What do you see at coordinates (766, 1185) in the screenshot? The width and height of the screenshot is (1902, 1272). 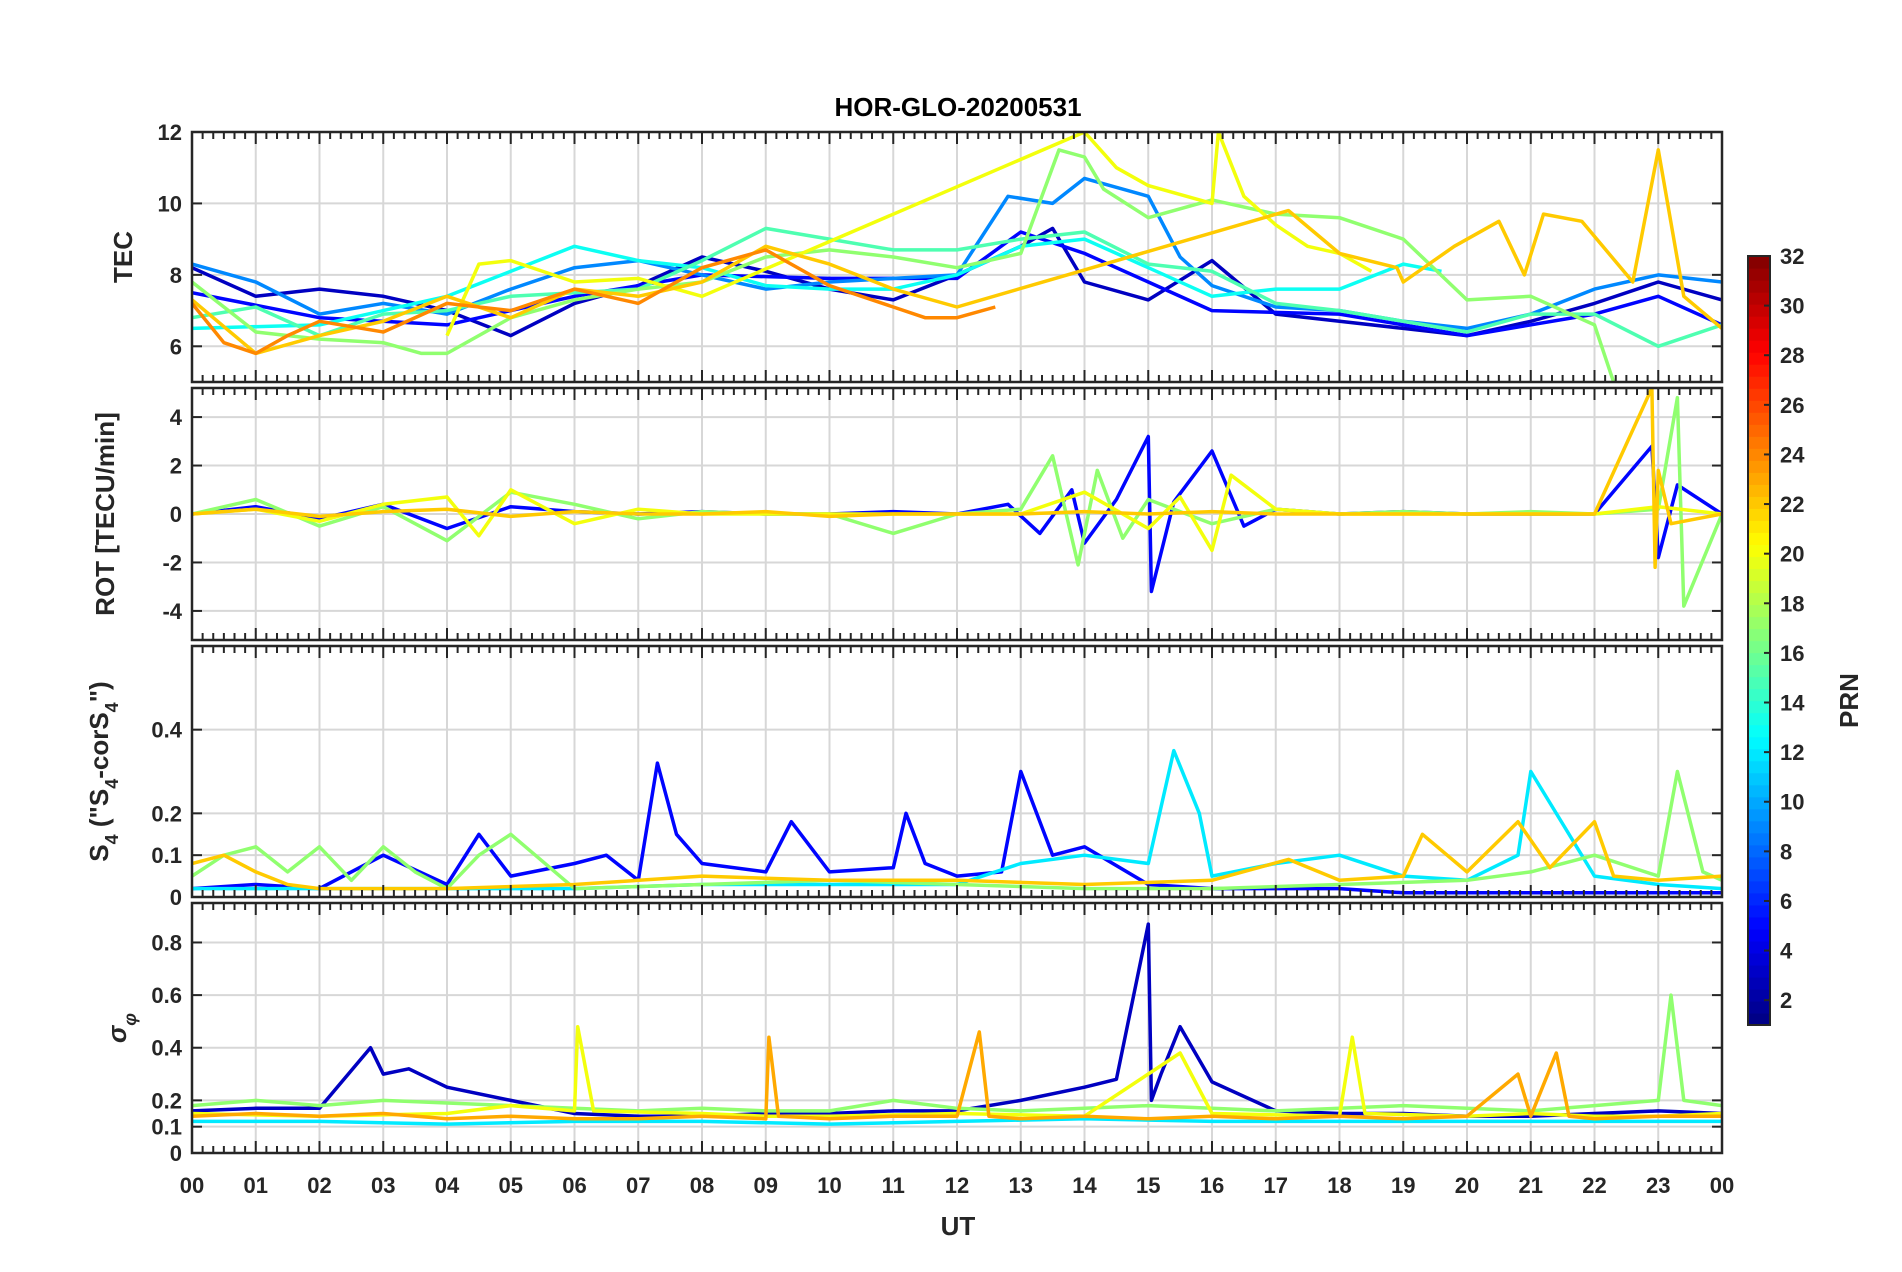 I see `x-tick-label: 09` at bounding box center [766, 1185].